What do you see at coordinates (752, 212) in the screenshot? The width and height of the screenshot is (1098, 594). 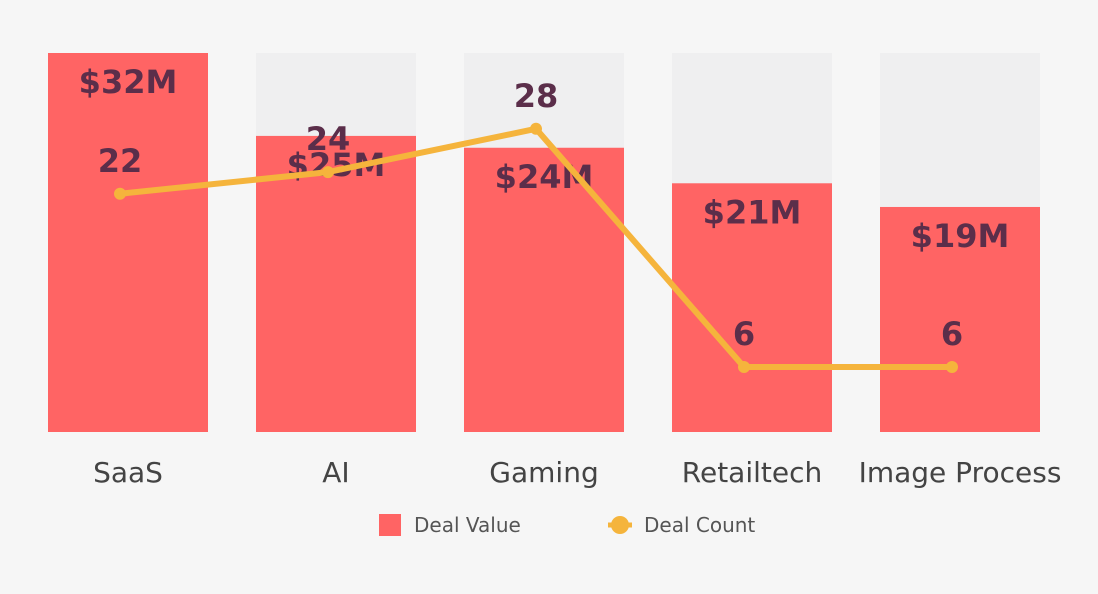 I see `deal-value-label: $21M` at bounding box center [752, 212].